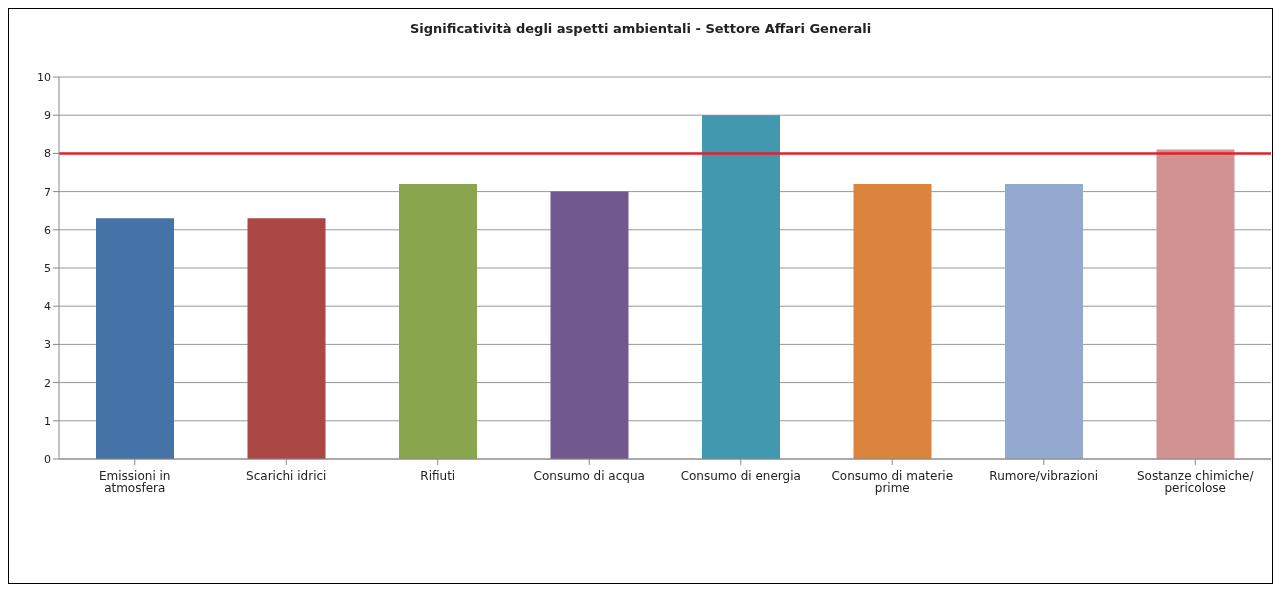 This screenshot has width=1281, height=592. Describe the element at coordinates (286, 475) in the screenshot. I see `x-tick-label: Scarichi idrici` at that location.